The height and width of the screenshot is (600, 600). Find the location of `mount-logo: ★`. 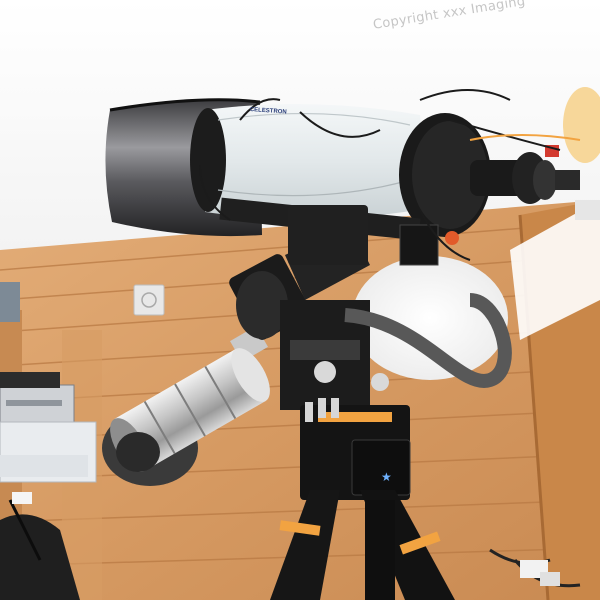

mount-logo: ★ is located at coordinates (386, 477).